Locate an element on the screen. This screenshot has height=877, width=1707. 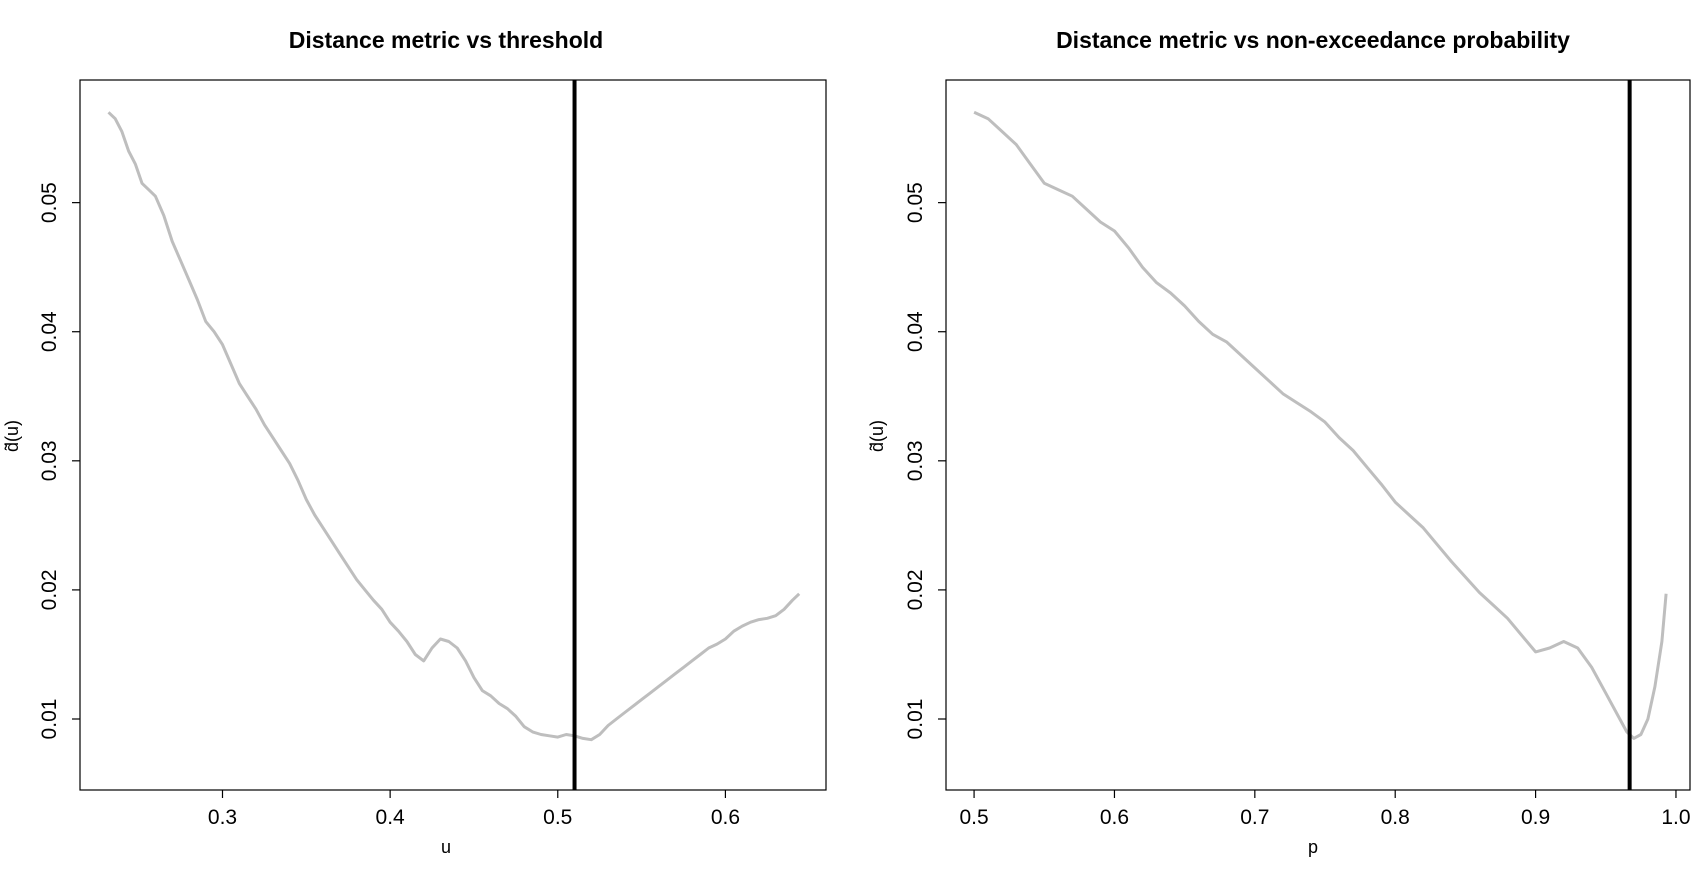
chart-title: Distance metric vs threshold is located at coordinates (446, 40).